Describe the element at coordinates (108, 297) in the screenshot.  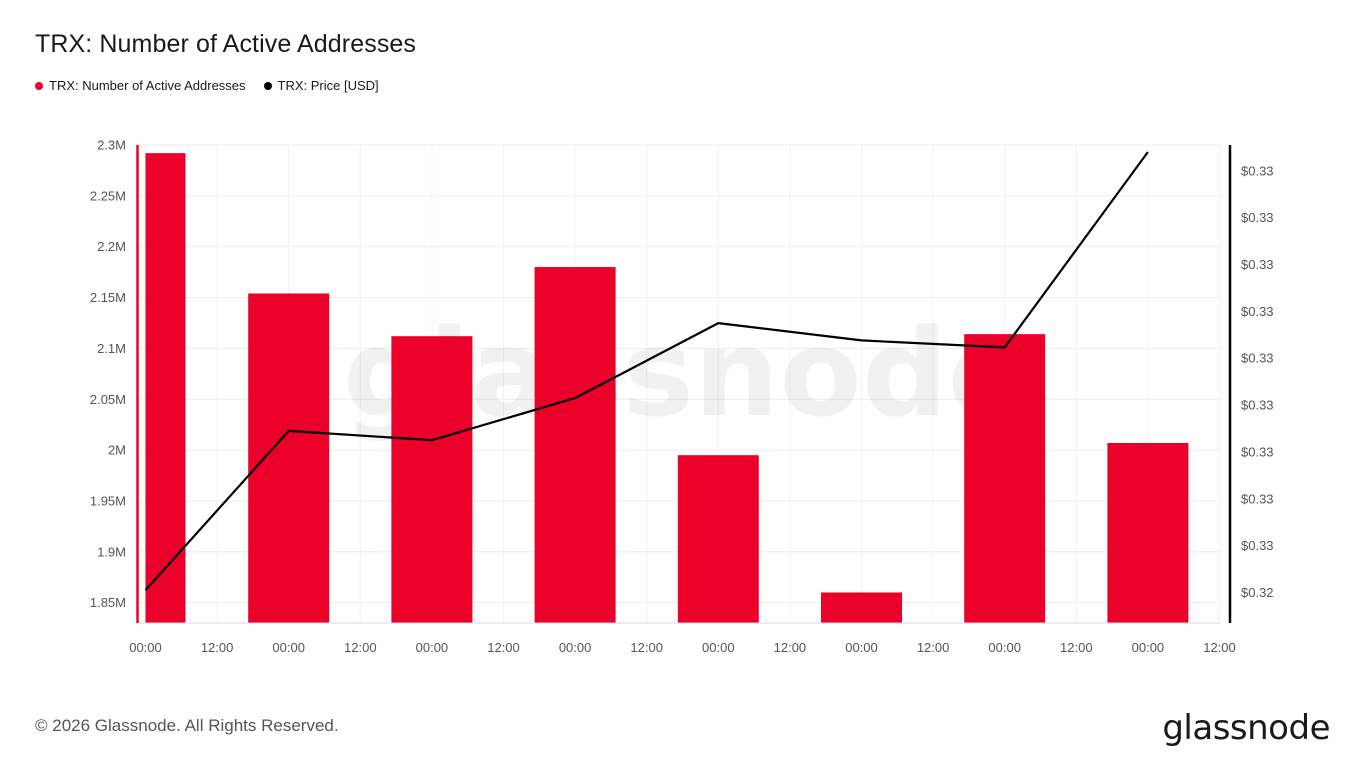
I see `left-tick-label: 2.15M` at that location.